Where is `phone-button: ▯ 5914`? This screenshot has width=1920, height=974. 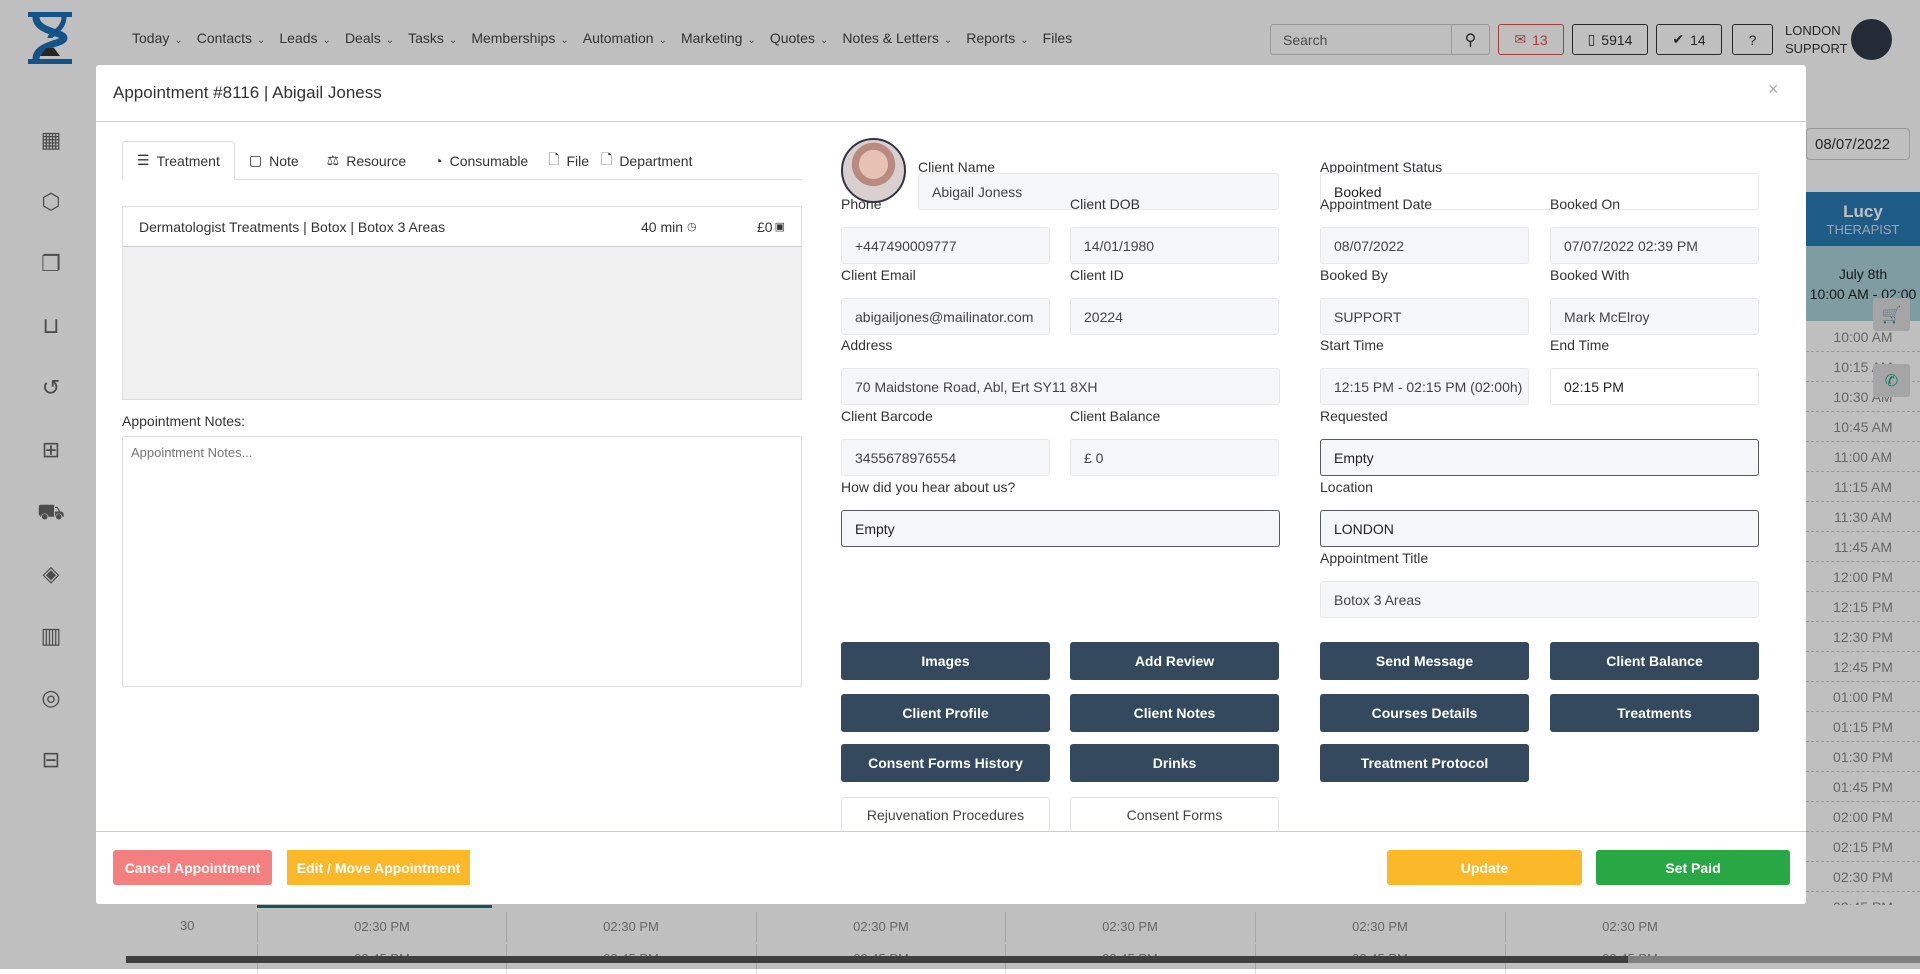 phone-button: ▯ 5914 is located at coordinates (1610, 39).